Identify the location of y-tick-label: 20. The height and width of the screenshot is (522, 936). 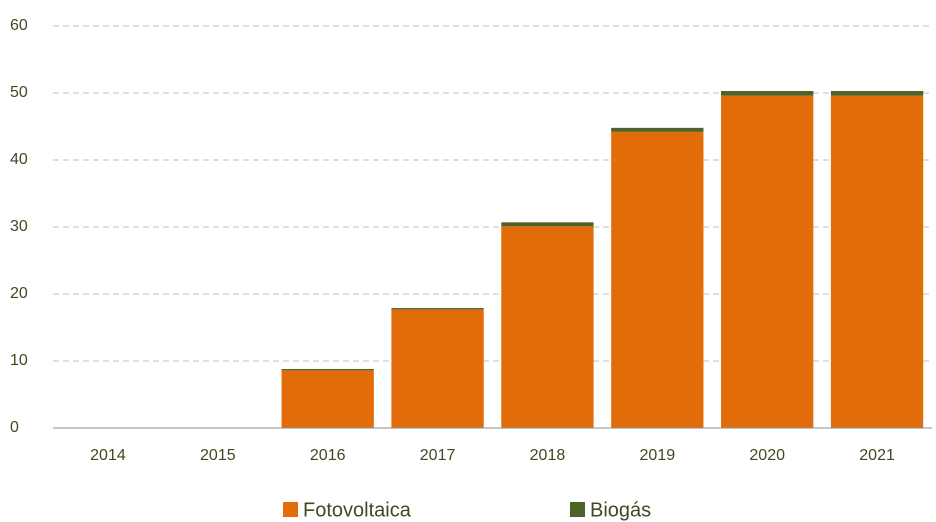
(19, 293).